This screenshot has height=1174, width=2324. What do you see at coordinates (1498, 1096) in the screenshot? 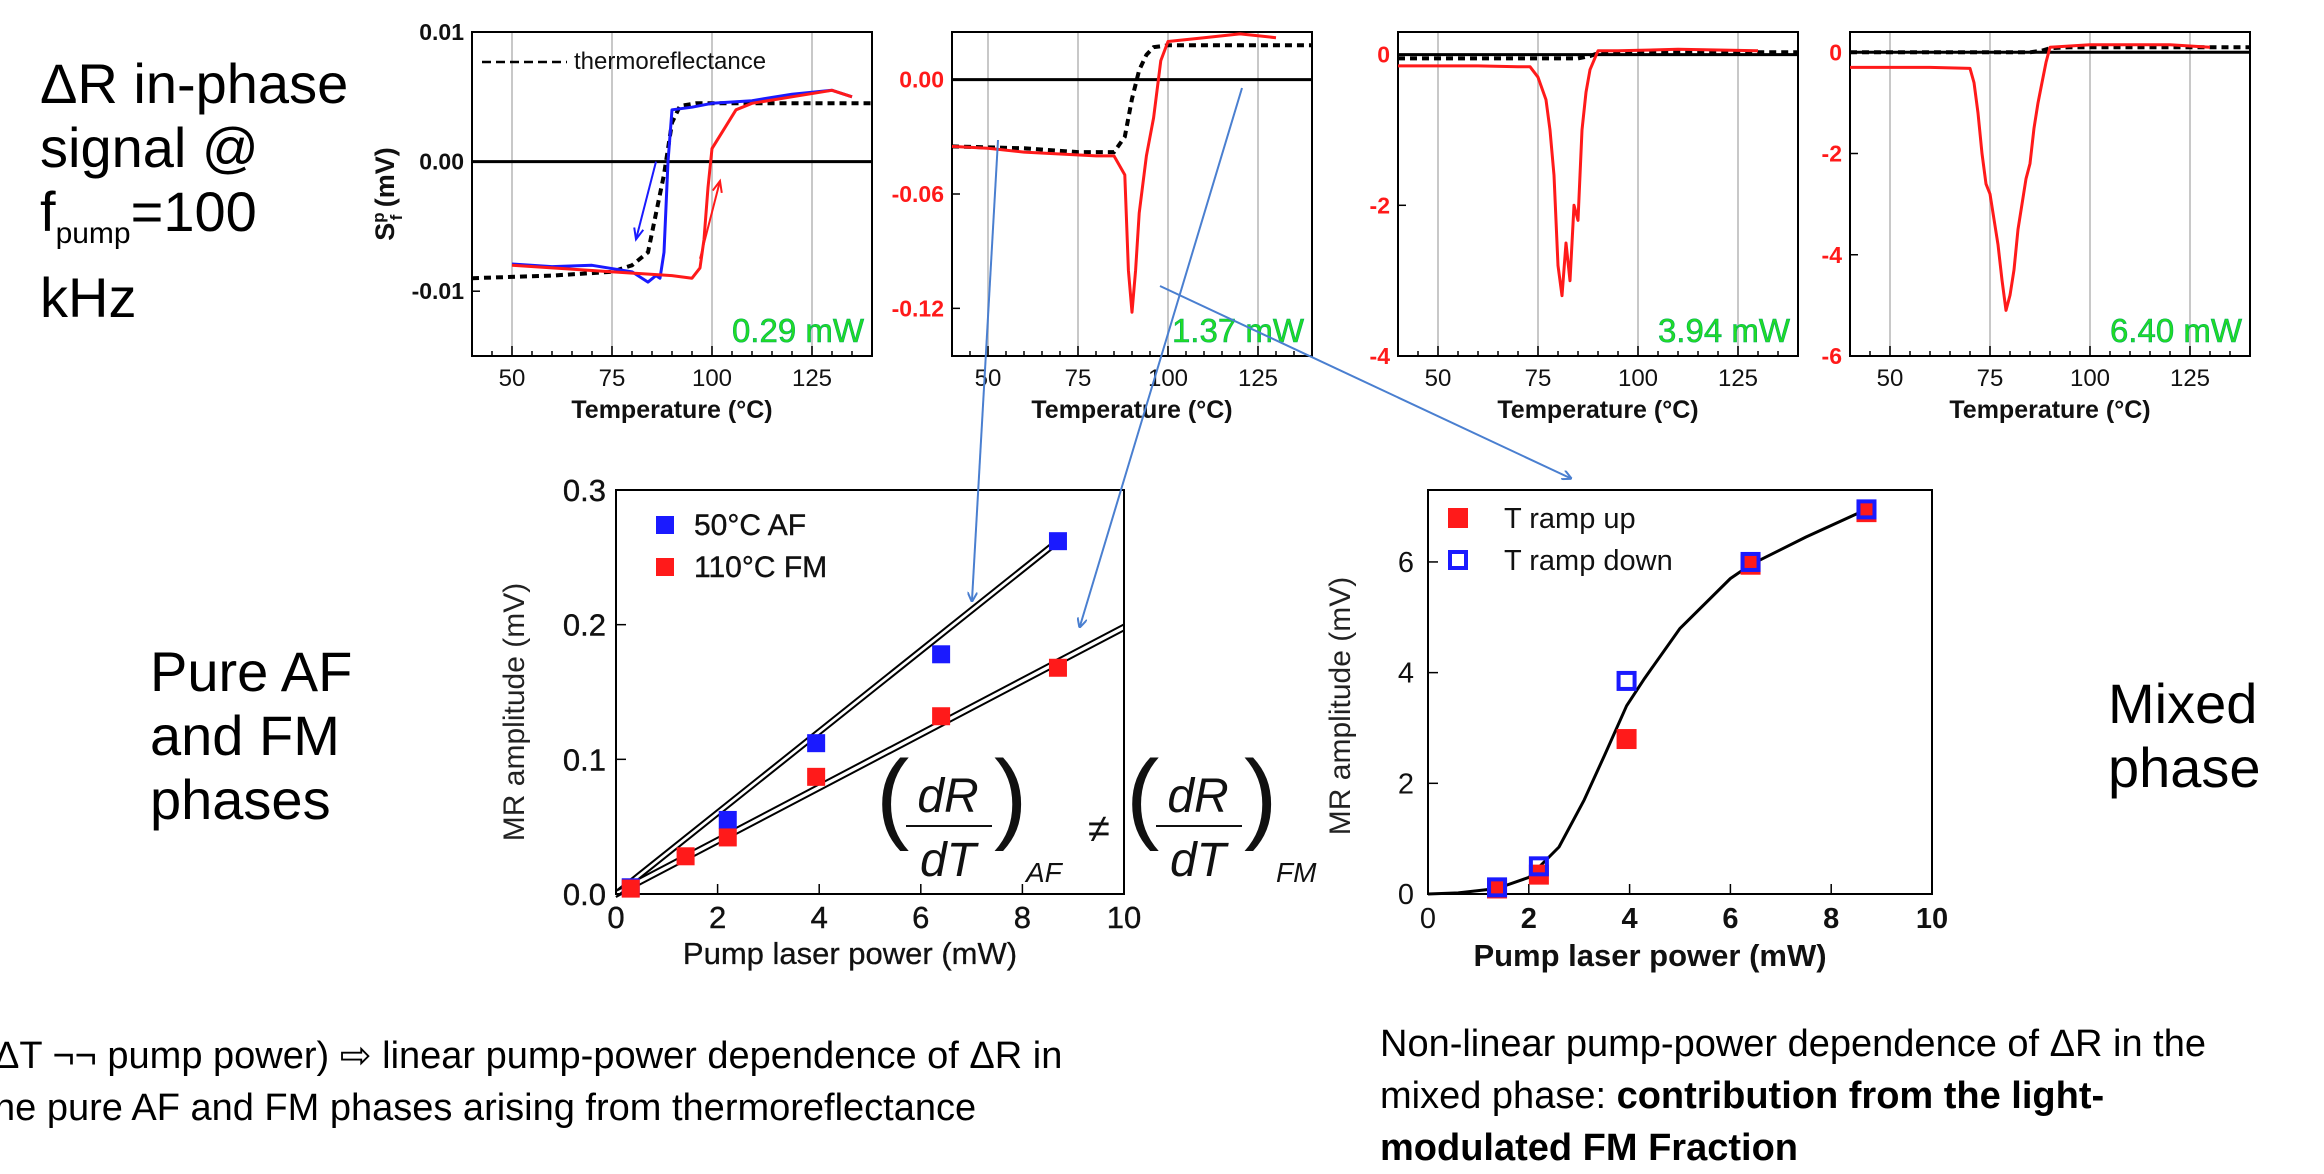
I see `caption-right-line2a: mixed phase:` at bounding box center [1498, 1096].